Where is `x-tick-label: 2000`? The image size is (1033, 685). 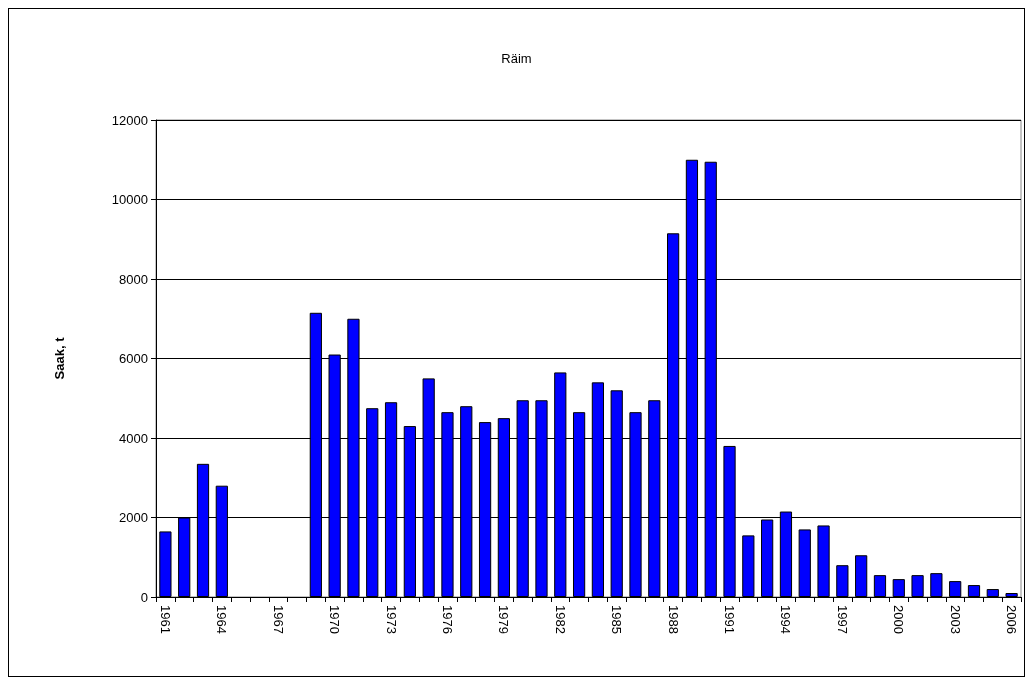 x-tick-label: 2000 is located at coordinates (899, 619).